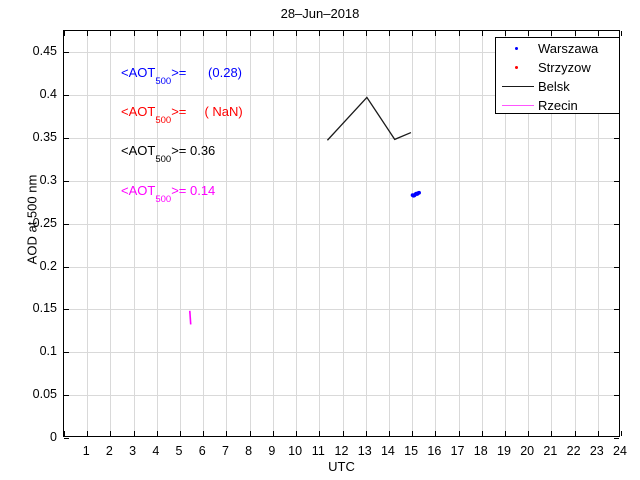 This screenshot has height=480, width=640. I want to click on legend-item-strzyzow: Strzyzow, so click(557, 67).